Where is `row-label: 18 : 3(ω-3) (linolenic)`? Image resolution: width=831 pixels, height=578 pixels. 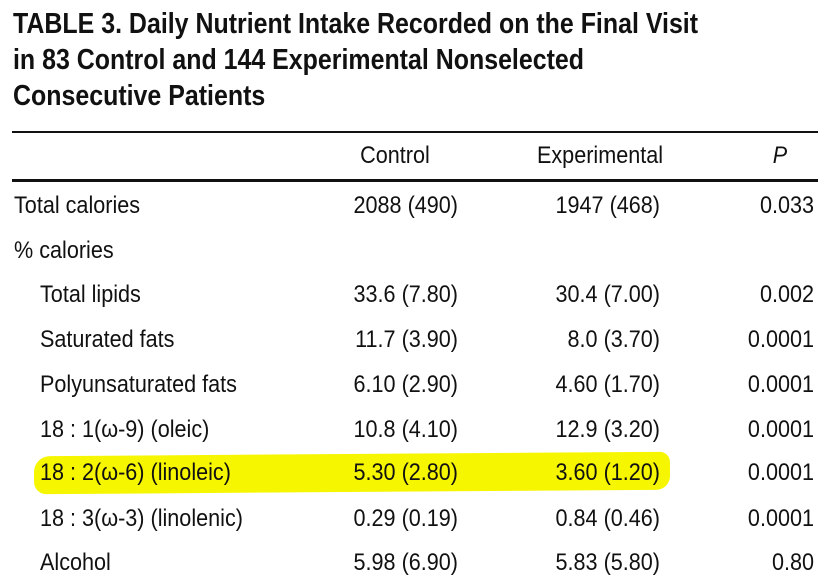 row-label: 18 : 3(ω-3) (linolenic) is located at coordinates (141, 518).